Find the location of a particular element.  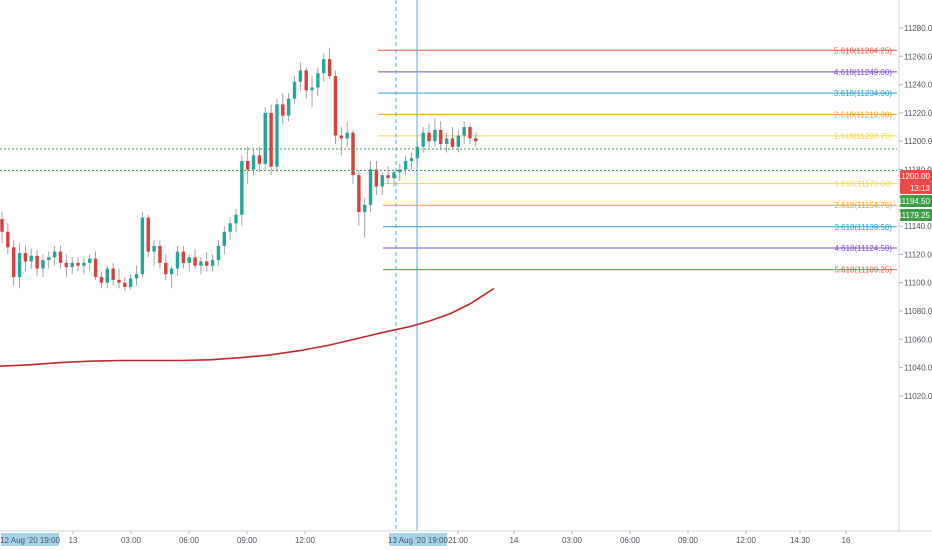

time-tick-label: 13 is located at coordinates (73, 540).